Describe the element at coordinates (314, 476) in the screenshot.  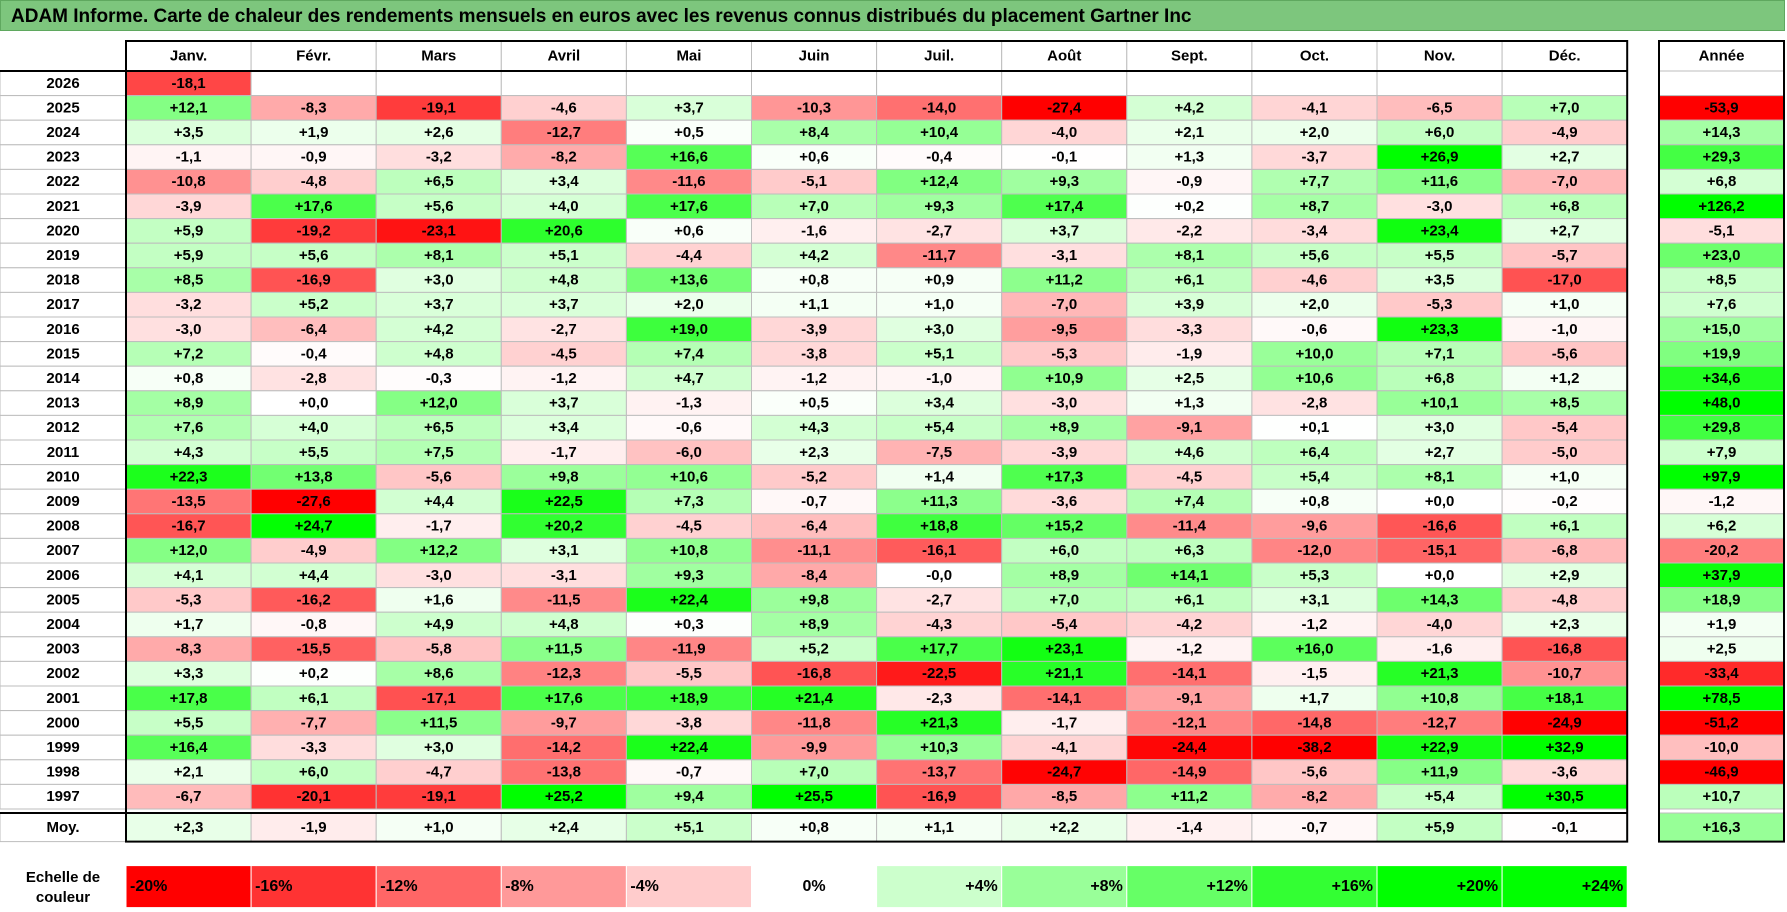
I see `cell-value: +13,8` at that location.